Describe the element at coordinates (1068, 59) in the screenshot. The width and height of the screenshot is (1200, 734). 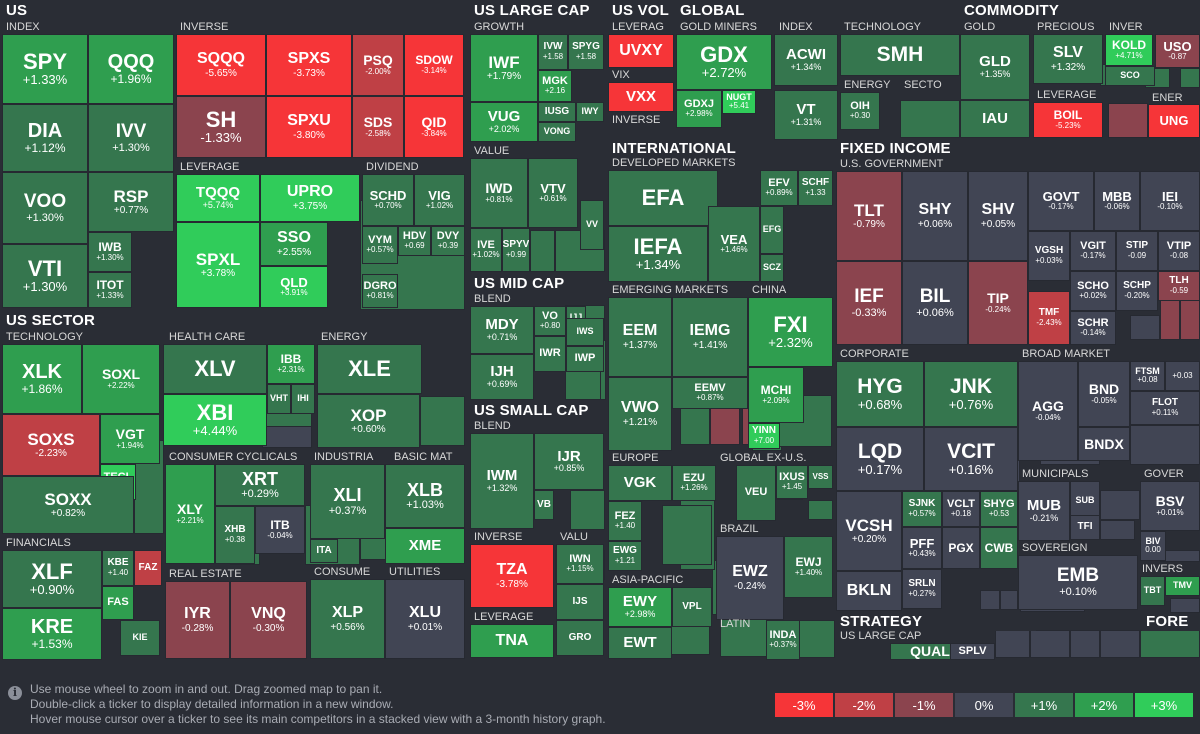
I see `ticker-tile-slv: SLV +1.32%` at that location.